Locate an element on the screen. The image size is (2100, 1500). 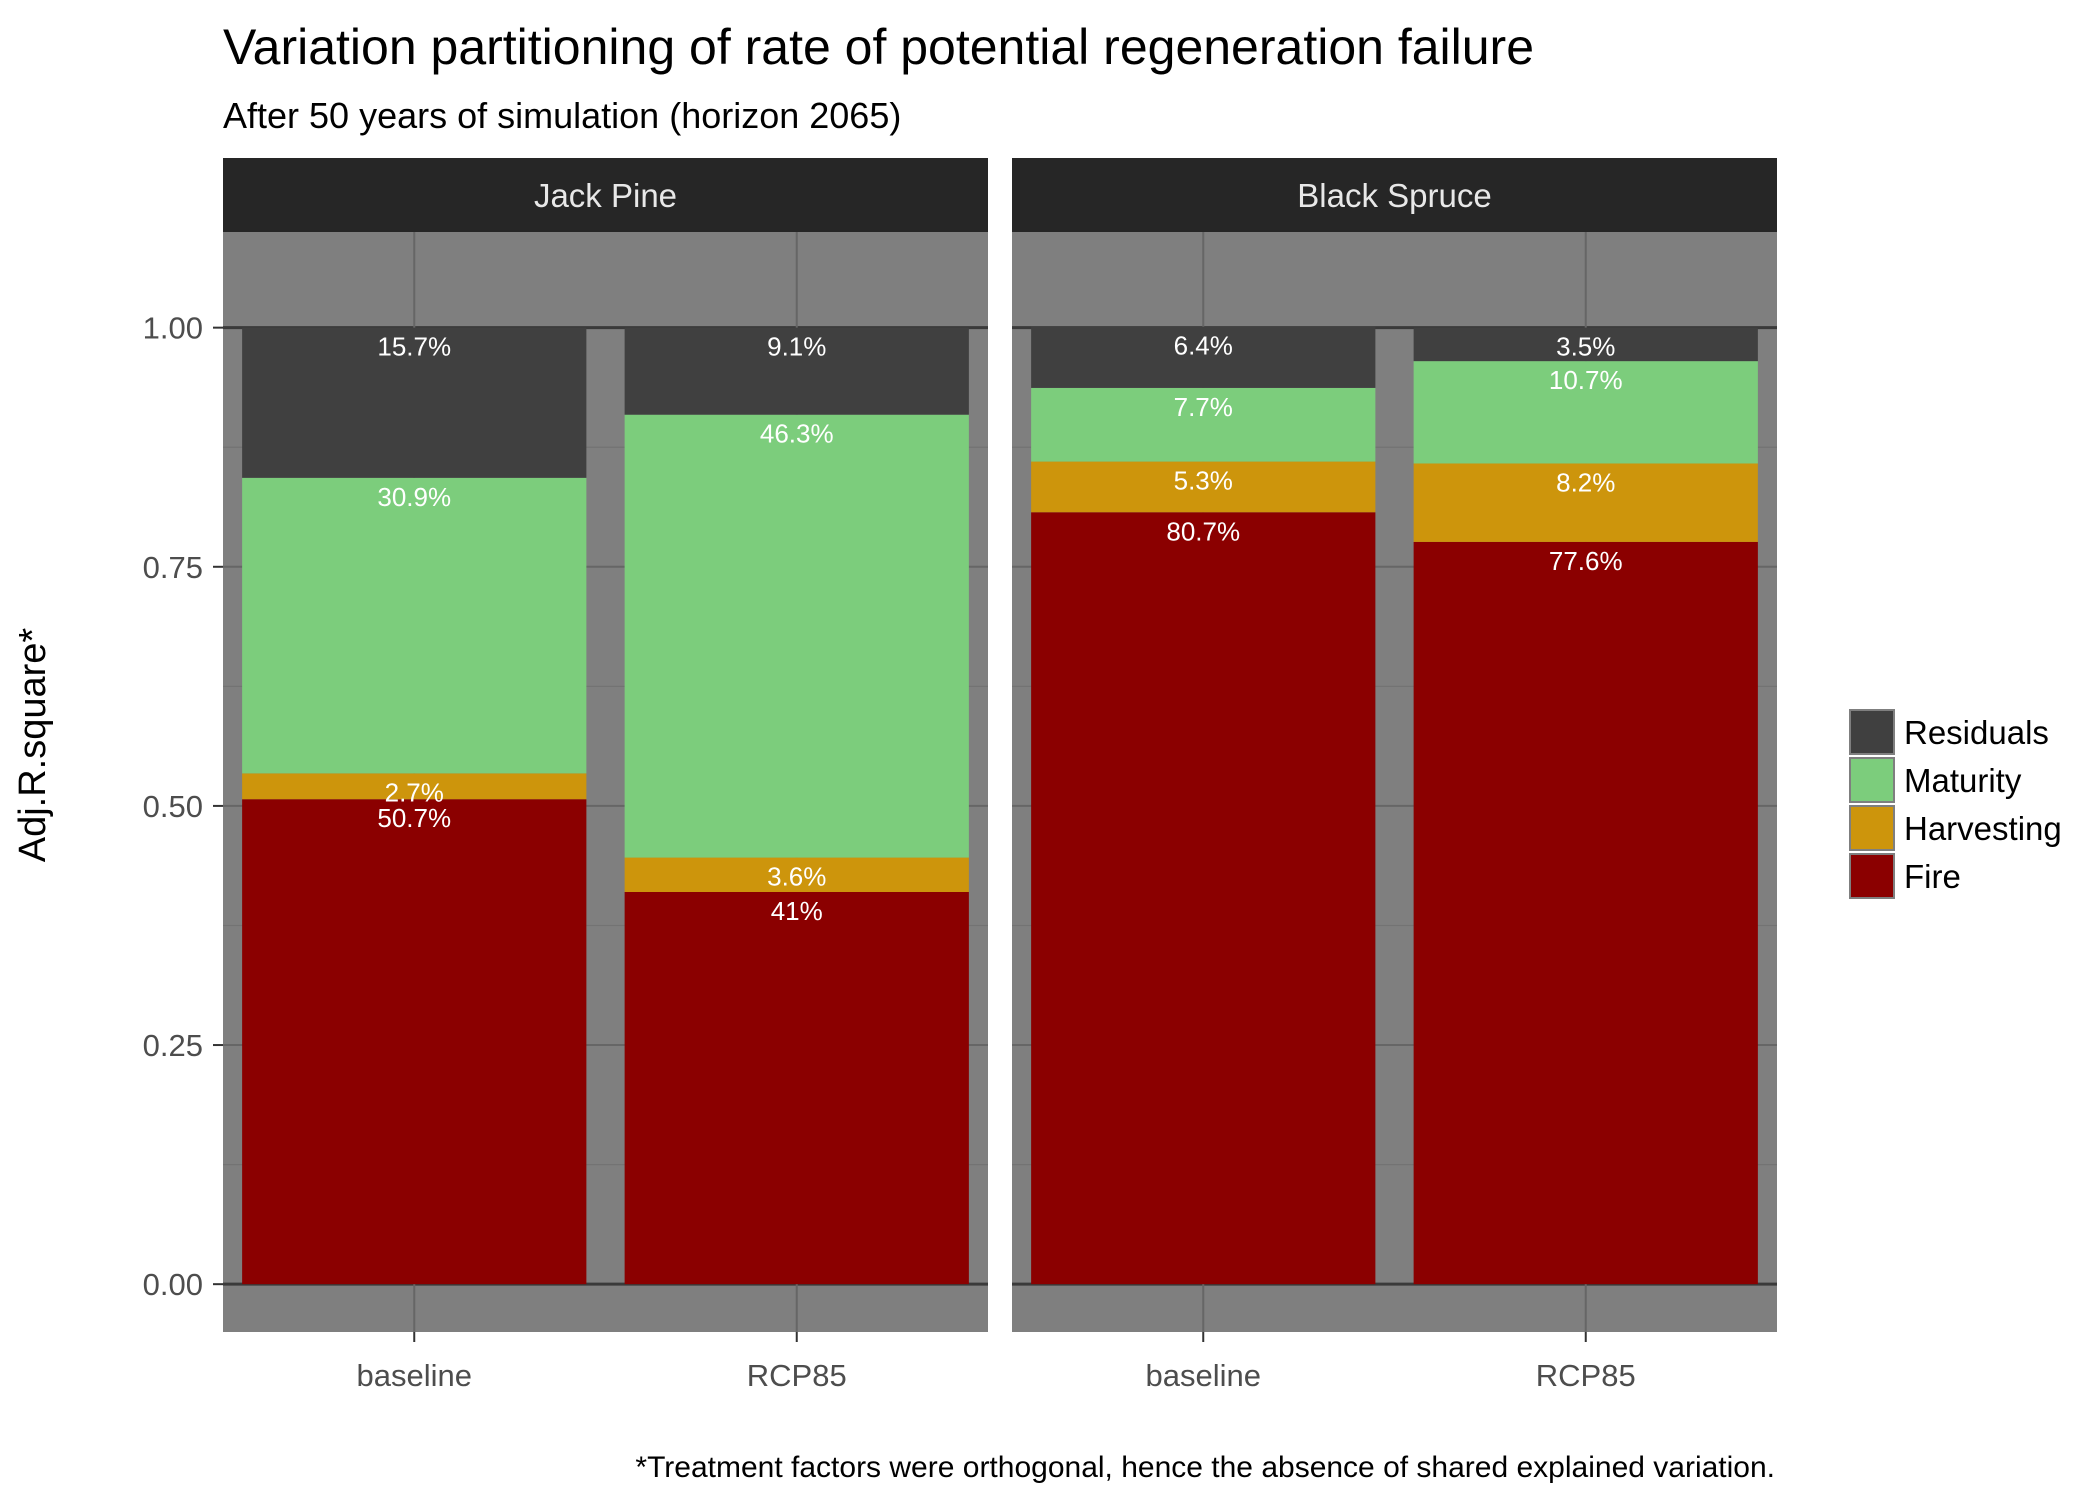
y-axis-ticks: 0.00 0.25 0.50 0.75 1.00 is located at coordinates (183, 806).